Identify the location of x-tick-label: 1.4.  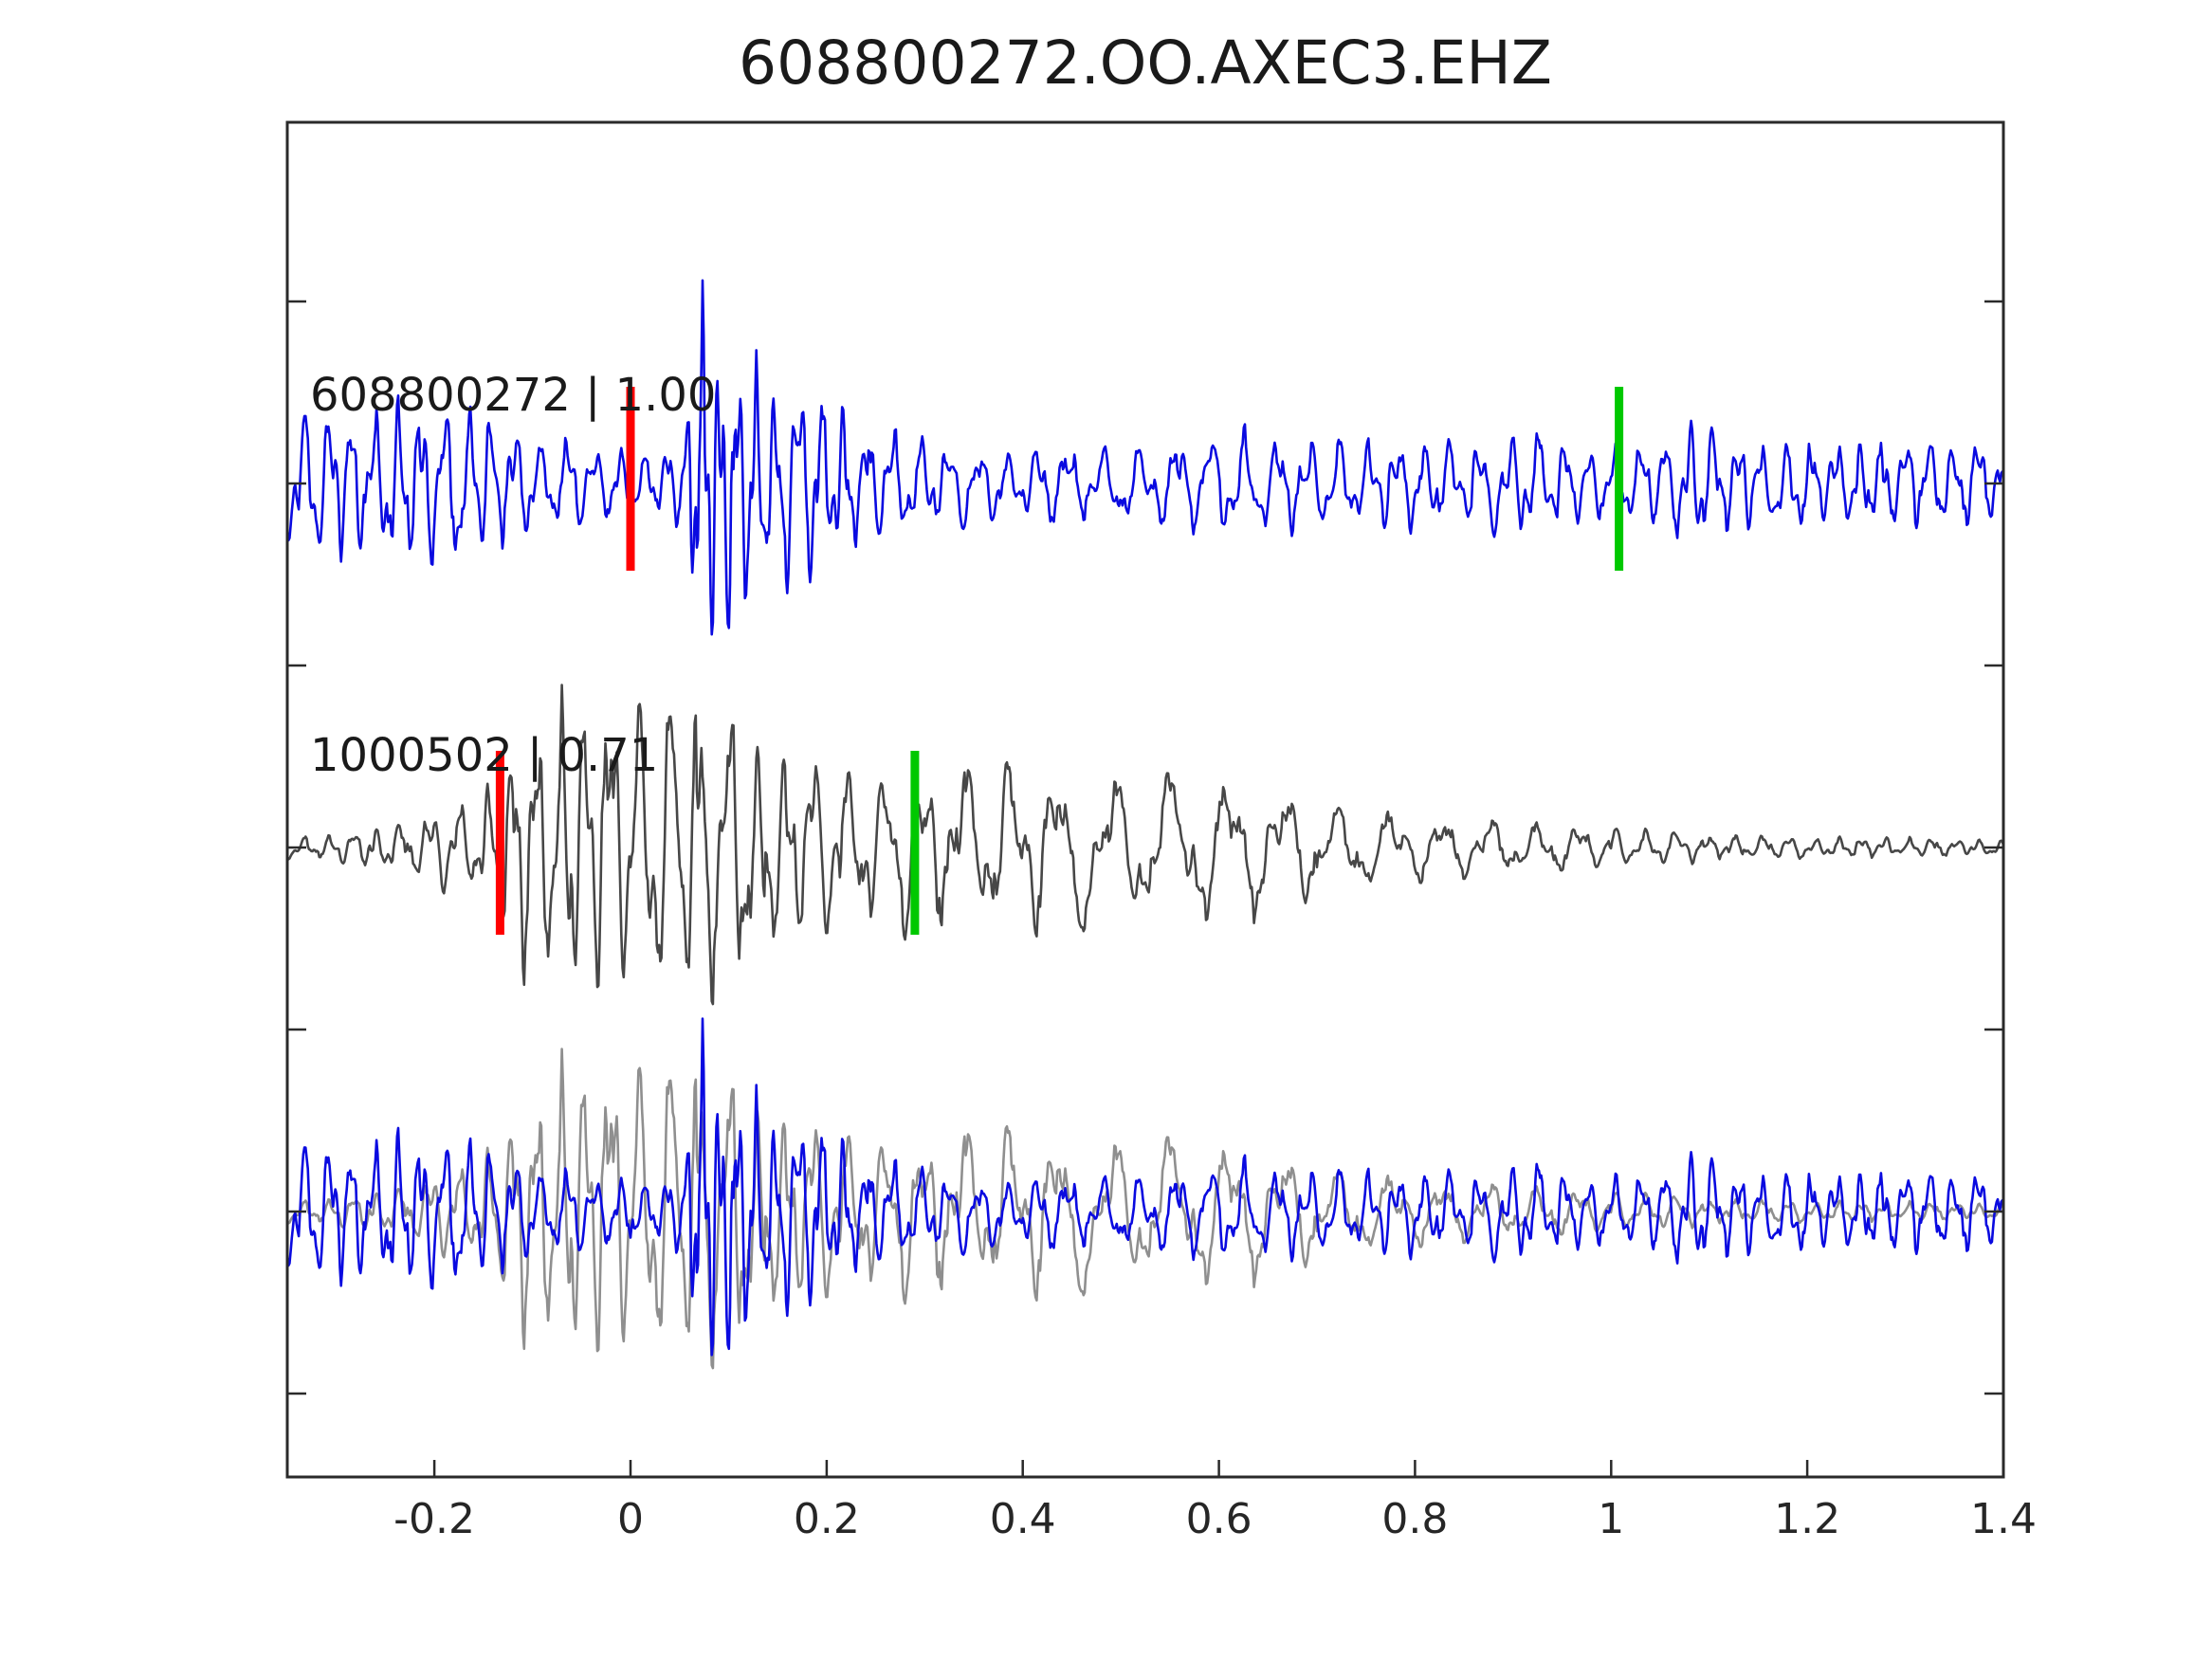
(2003, 1519).